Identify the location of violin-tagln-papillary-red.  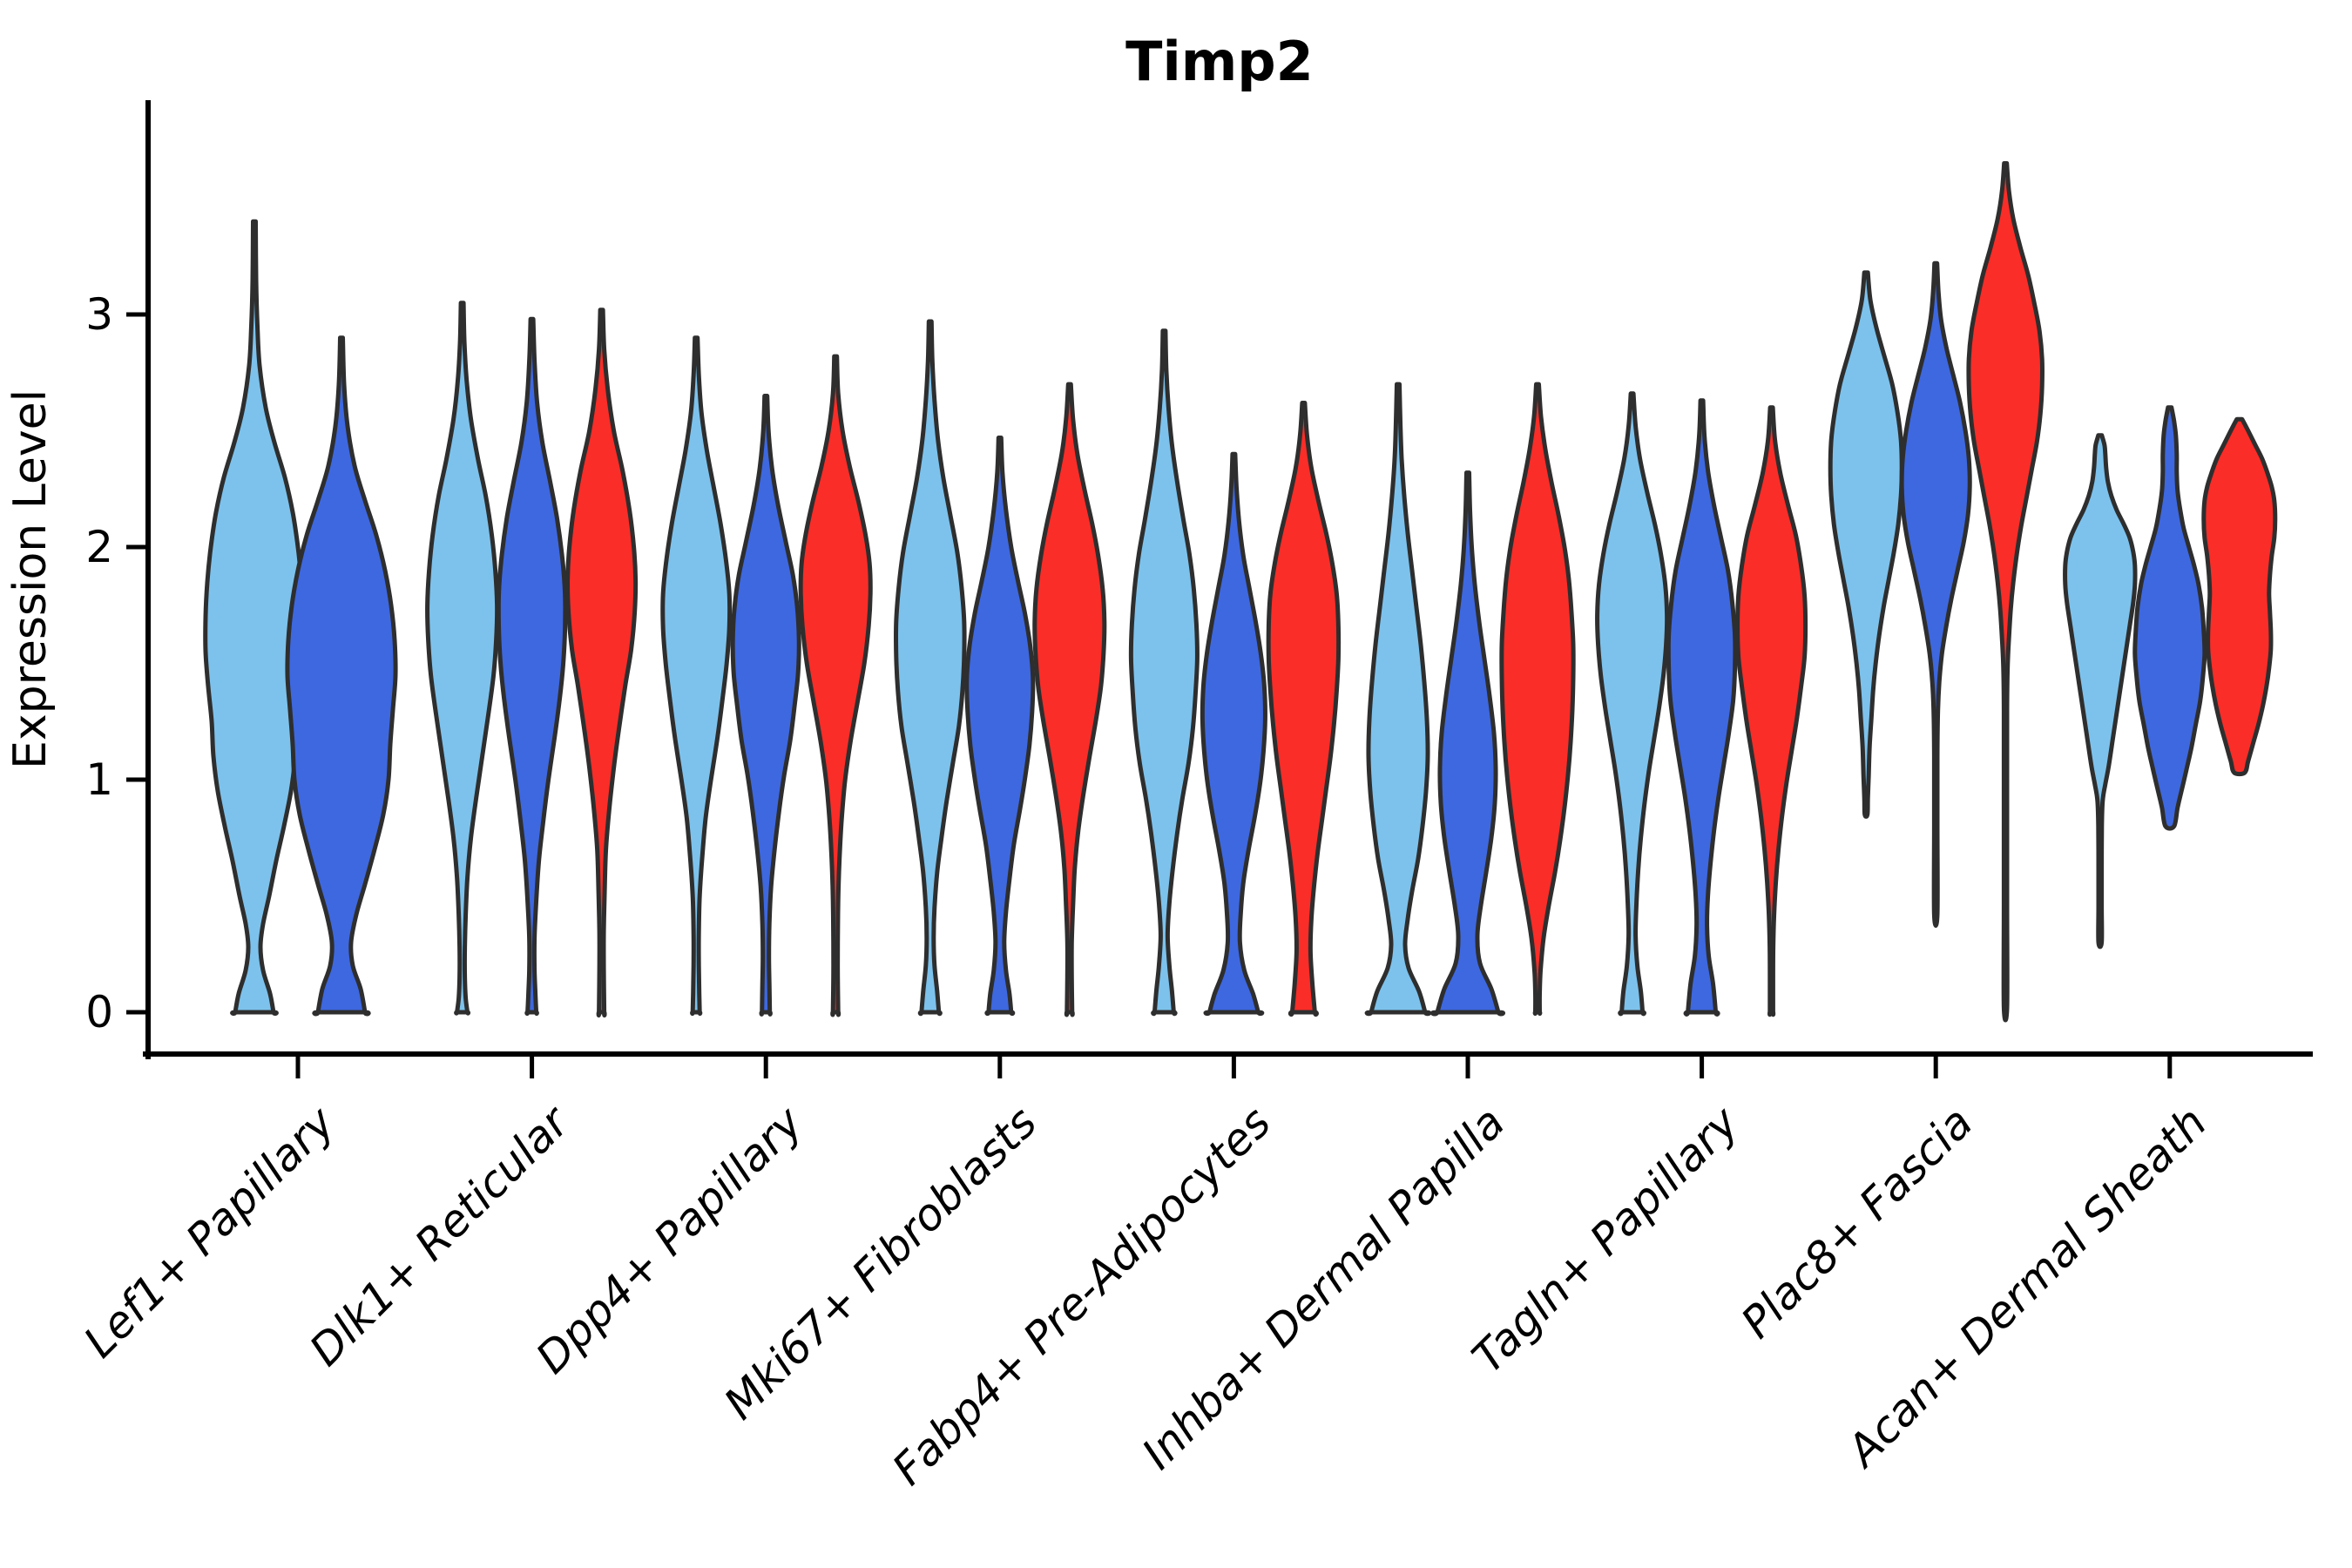
(1772, 711).